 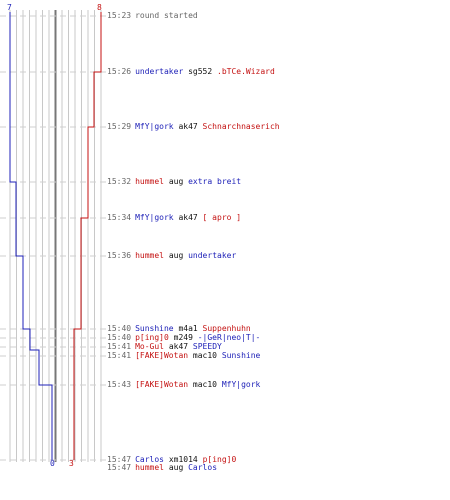 I want to click on weapon-name: m4a1, so click(x=188, y=328).